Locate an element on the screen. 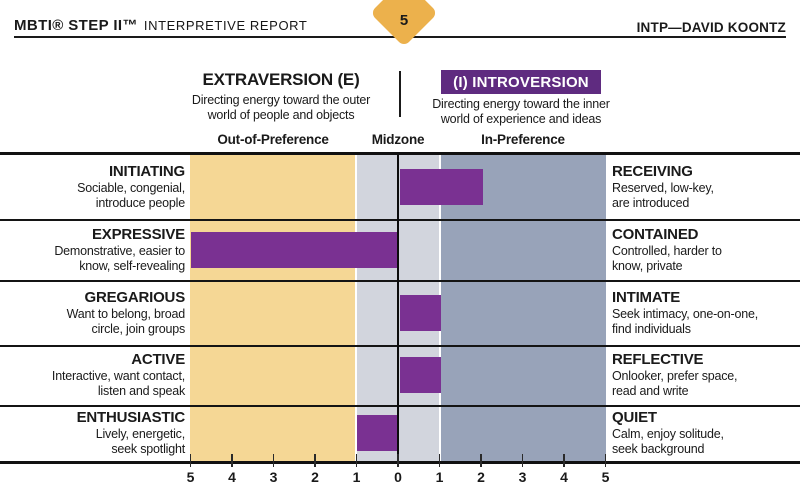 Image resolution: width=800 pixels, height=495 pixels. facet-left-name: ACTIVE is located at coordinates (158, 359).